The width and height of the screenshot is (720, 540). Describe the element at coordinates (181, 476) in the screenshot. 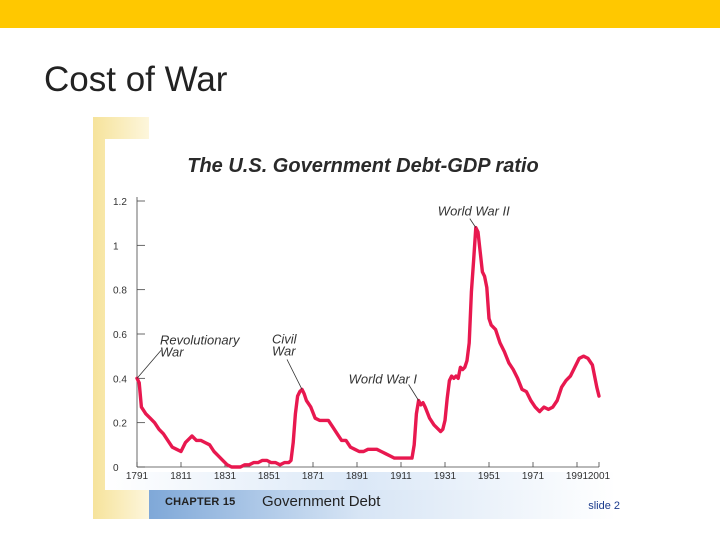

I see `x-tick-label: 1811` at that location.